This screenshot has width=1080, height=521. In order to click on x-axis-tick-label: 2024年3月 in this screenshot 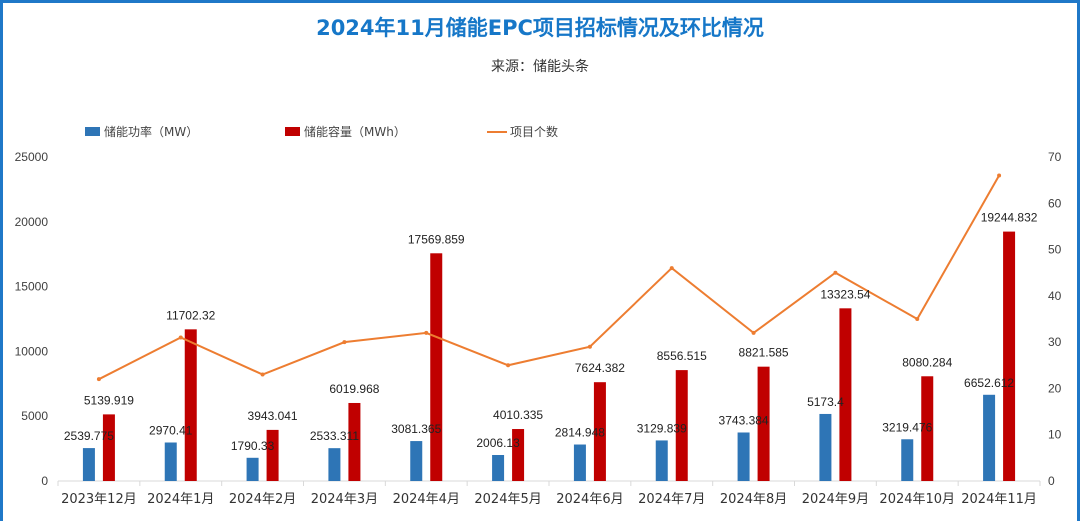, I will do `click(344, 499)`.